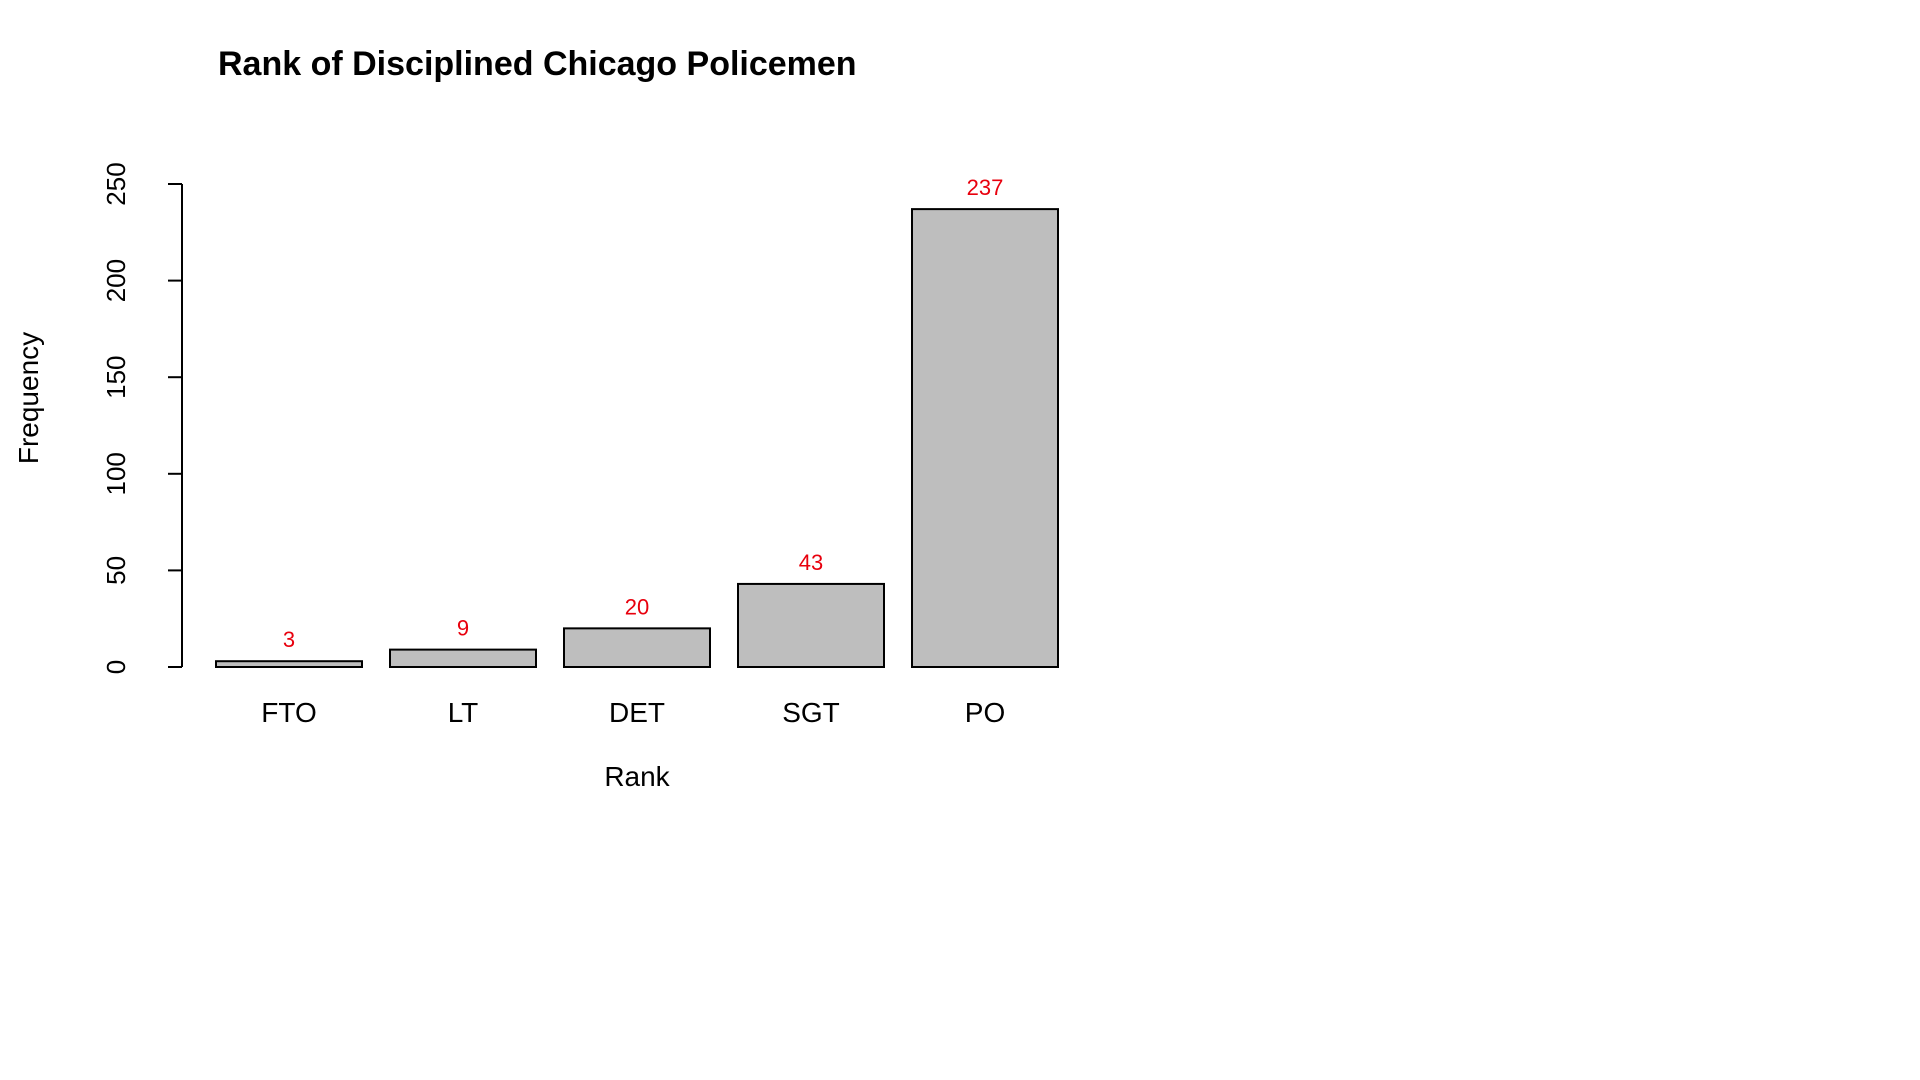 The width and height of the screenshot is (1920, 1080). I want to click on y-tick-label: 100, so click(116, 473).